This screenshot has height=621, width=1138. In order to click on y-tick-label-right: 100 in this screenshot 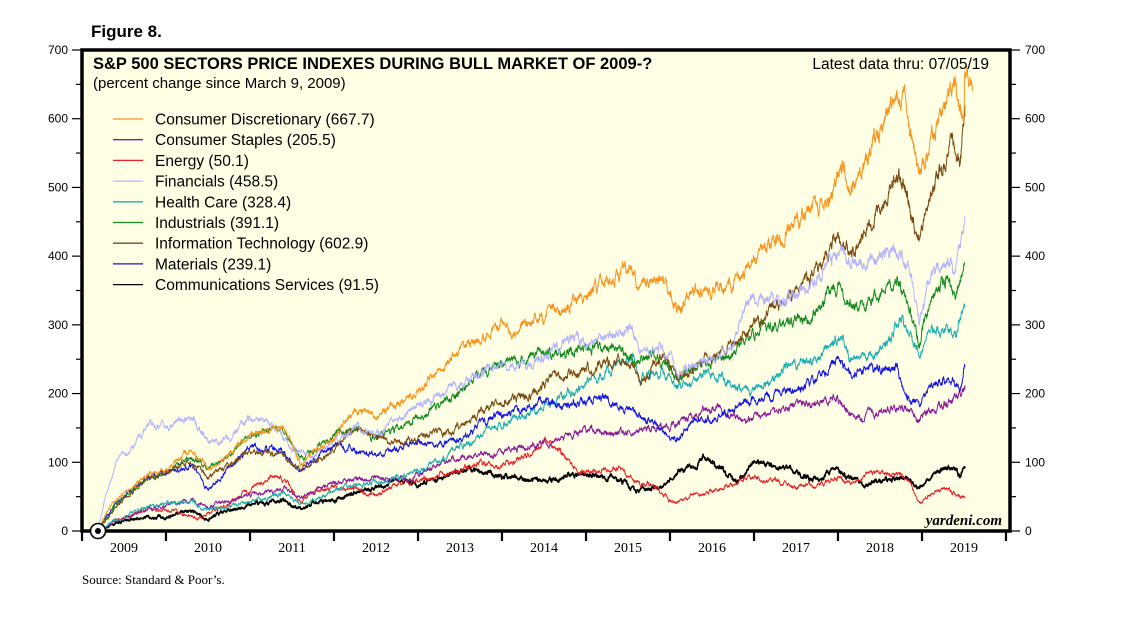, I will do `click(1035, 462)`.